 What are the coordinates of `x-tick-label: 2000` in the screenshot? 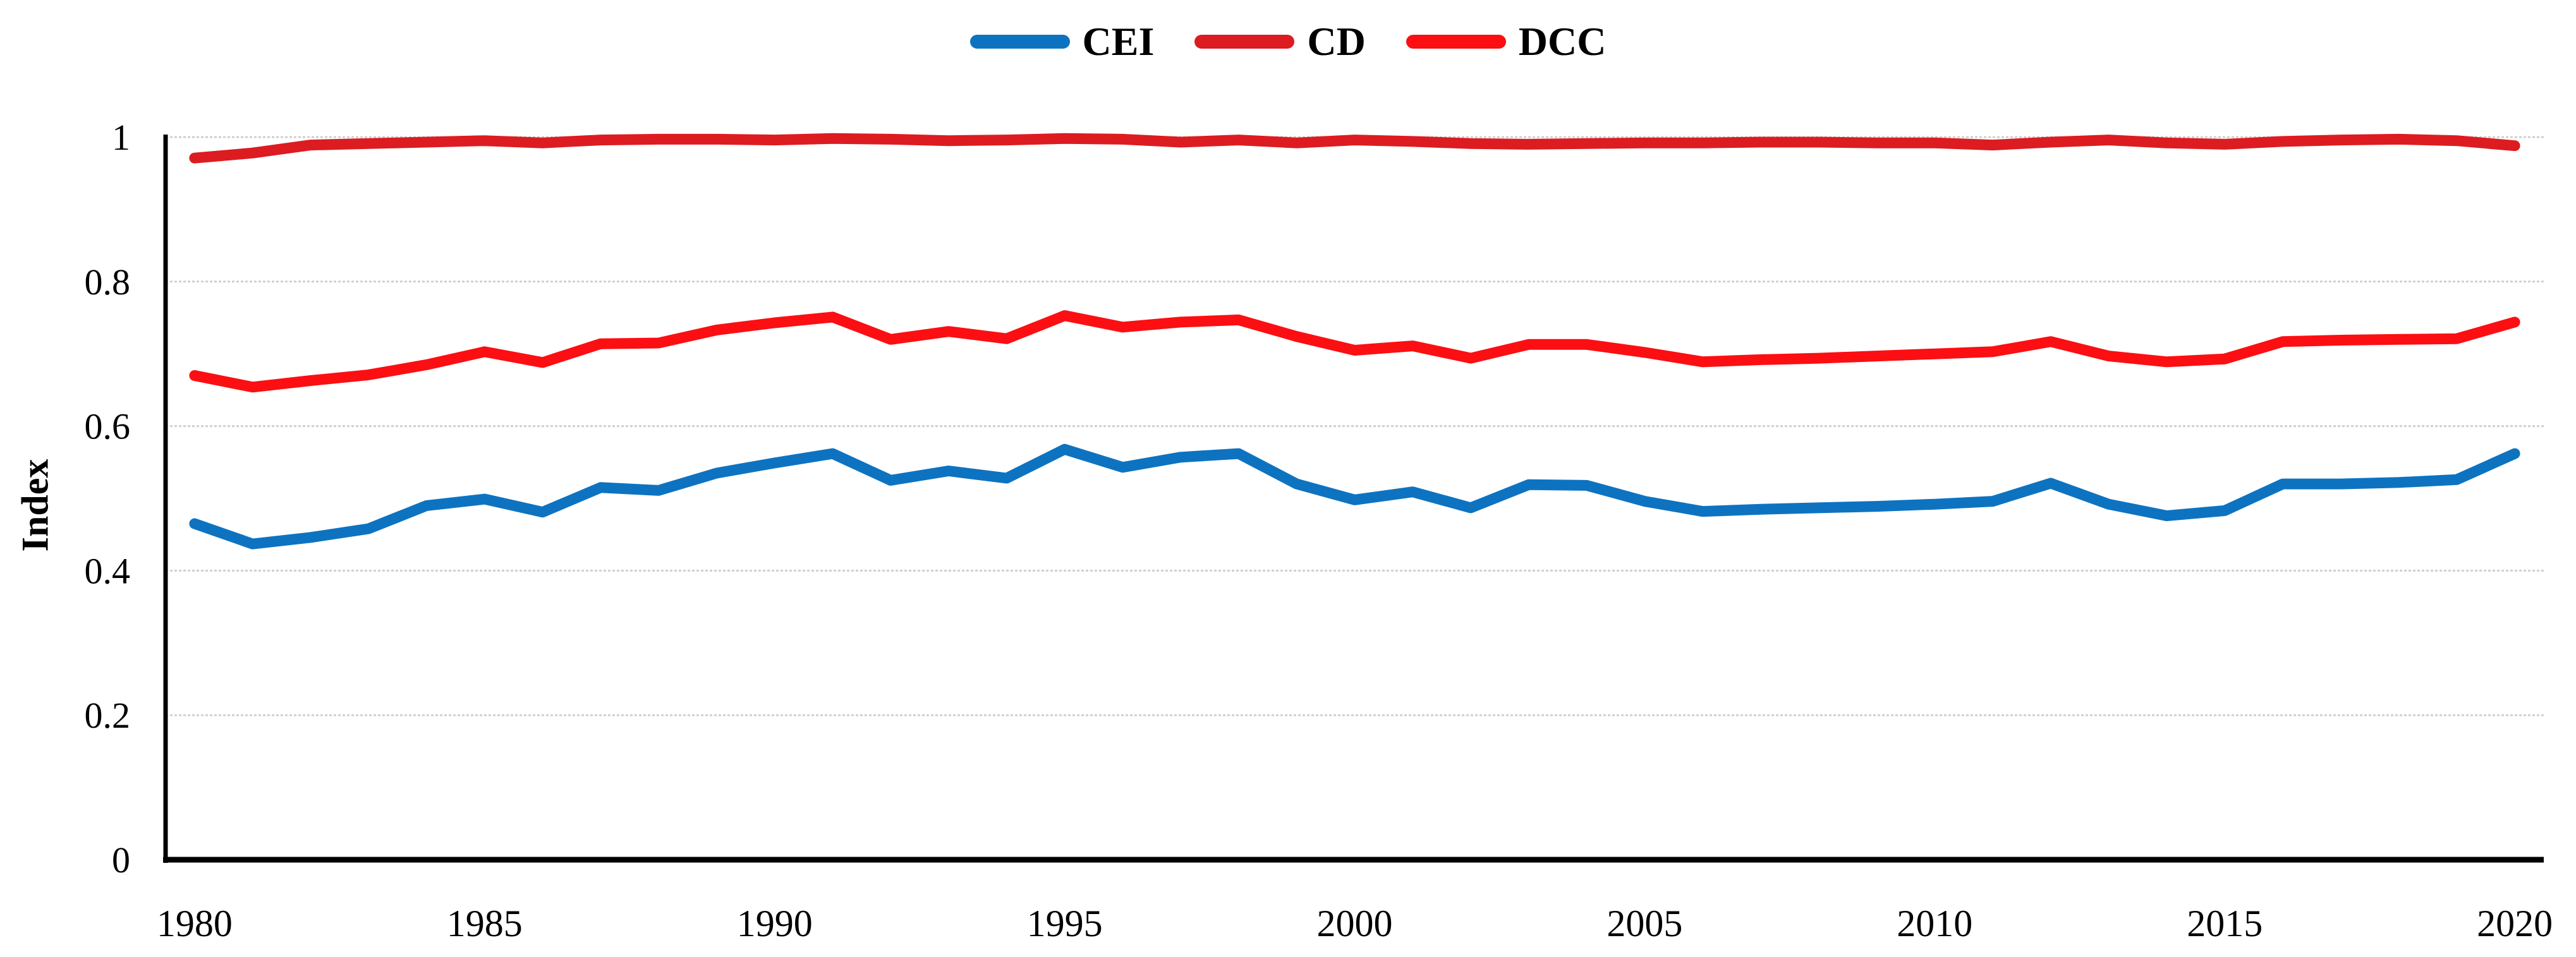 It's located at (1355, 923).